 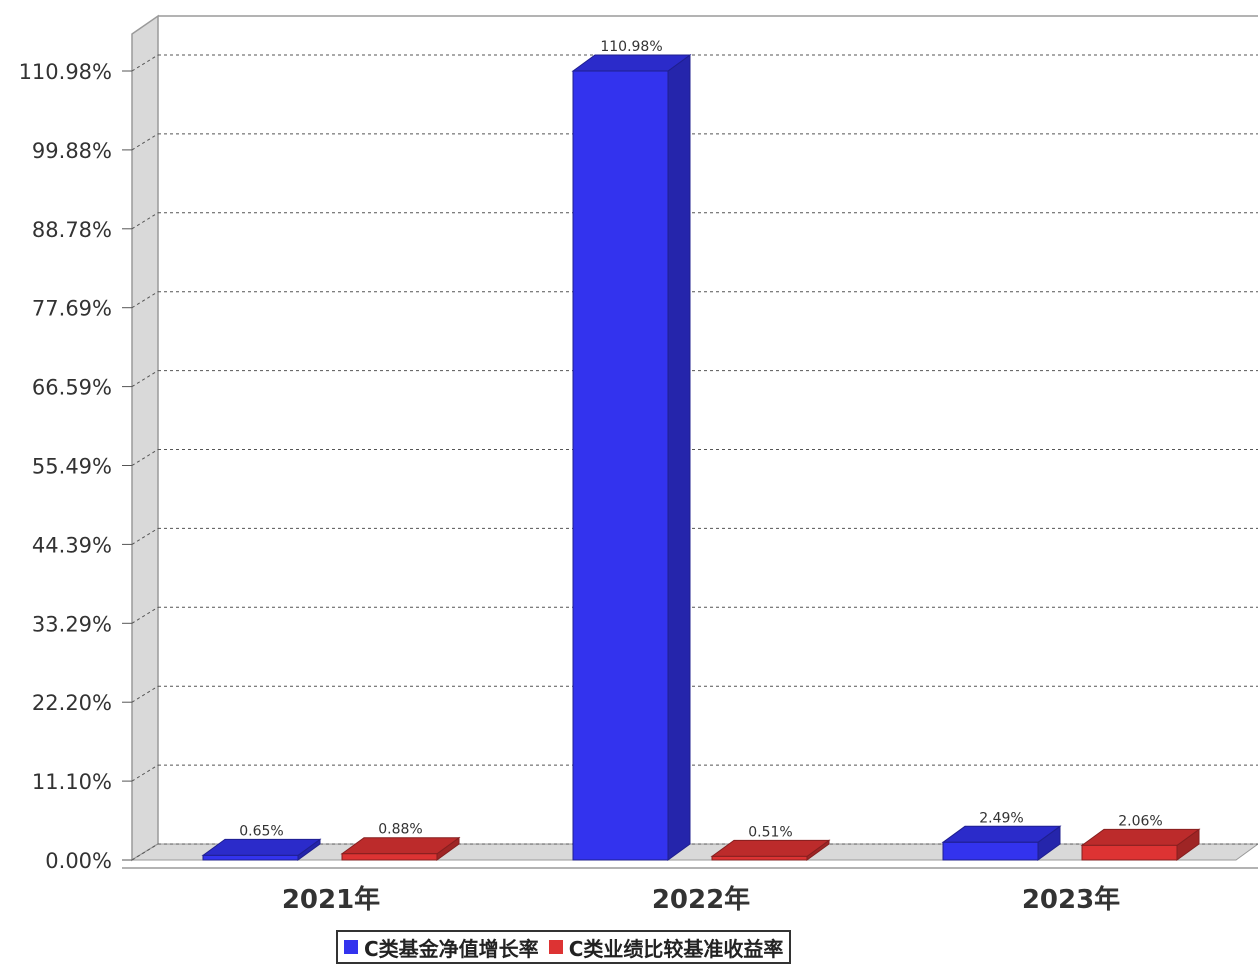 What do you see at coordinates (145, 438) in the screenshot?
I see `left-wall` at bounding box center [145, 438].